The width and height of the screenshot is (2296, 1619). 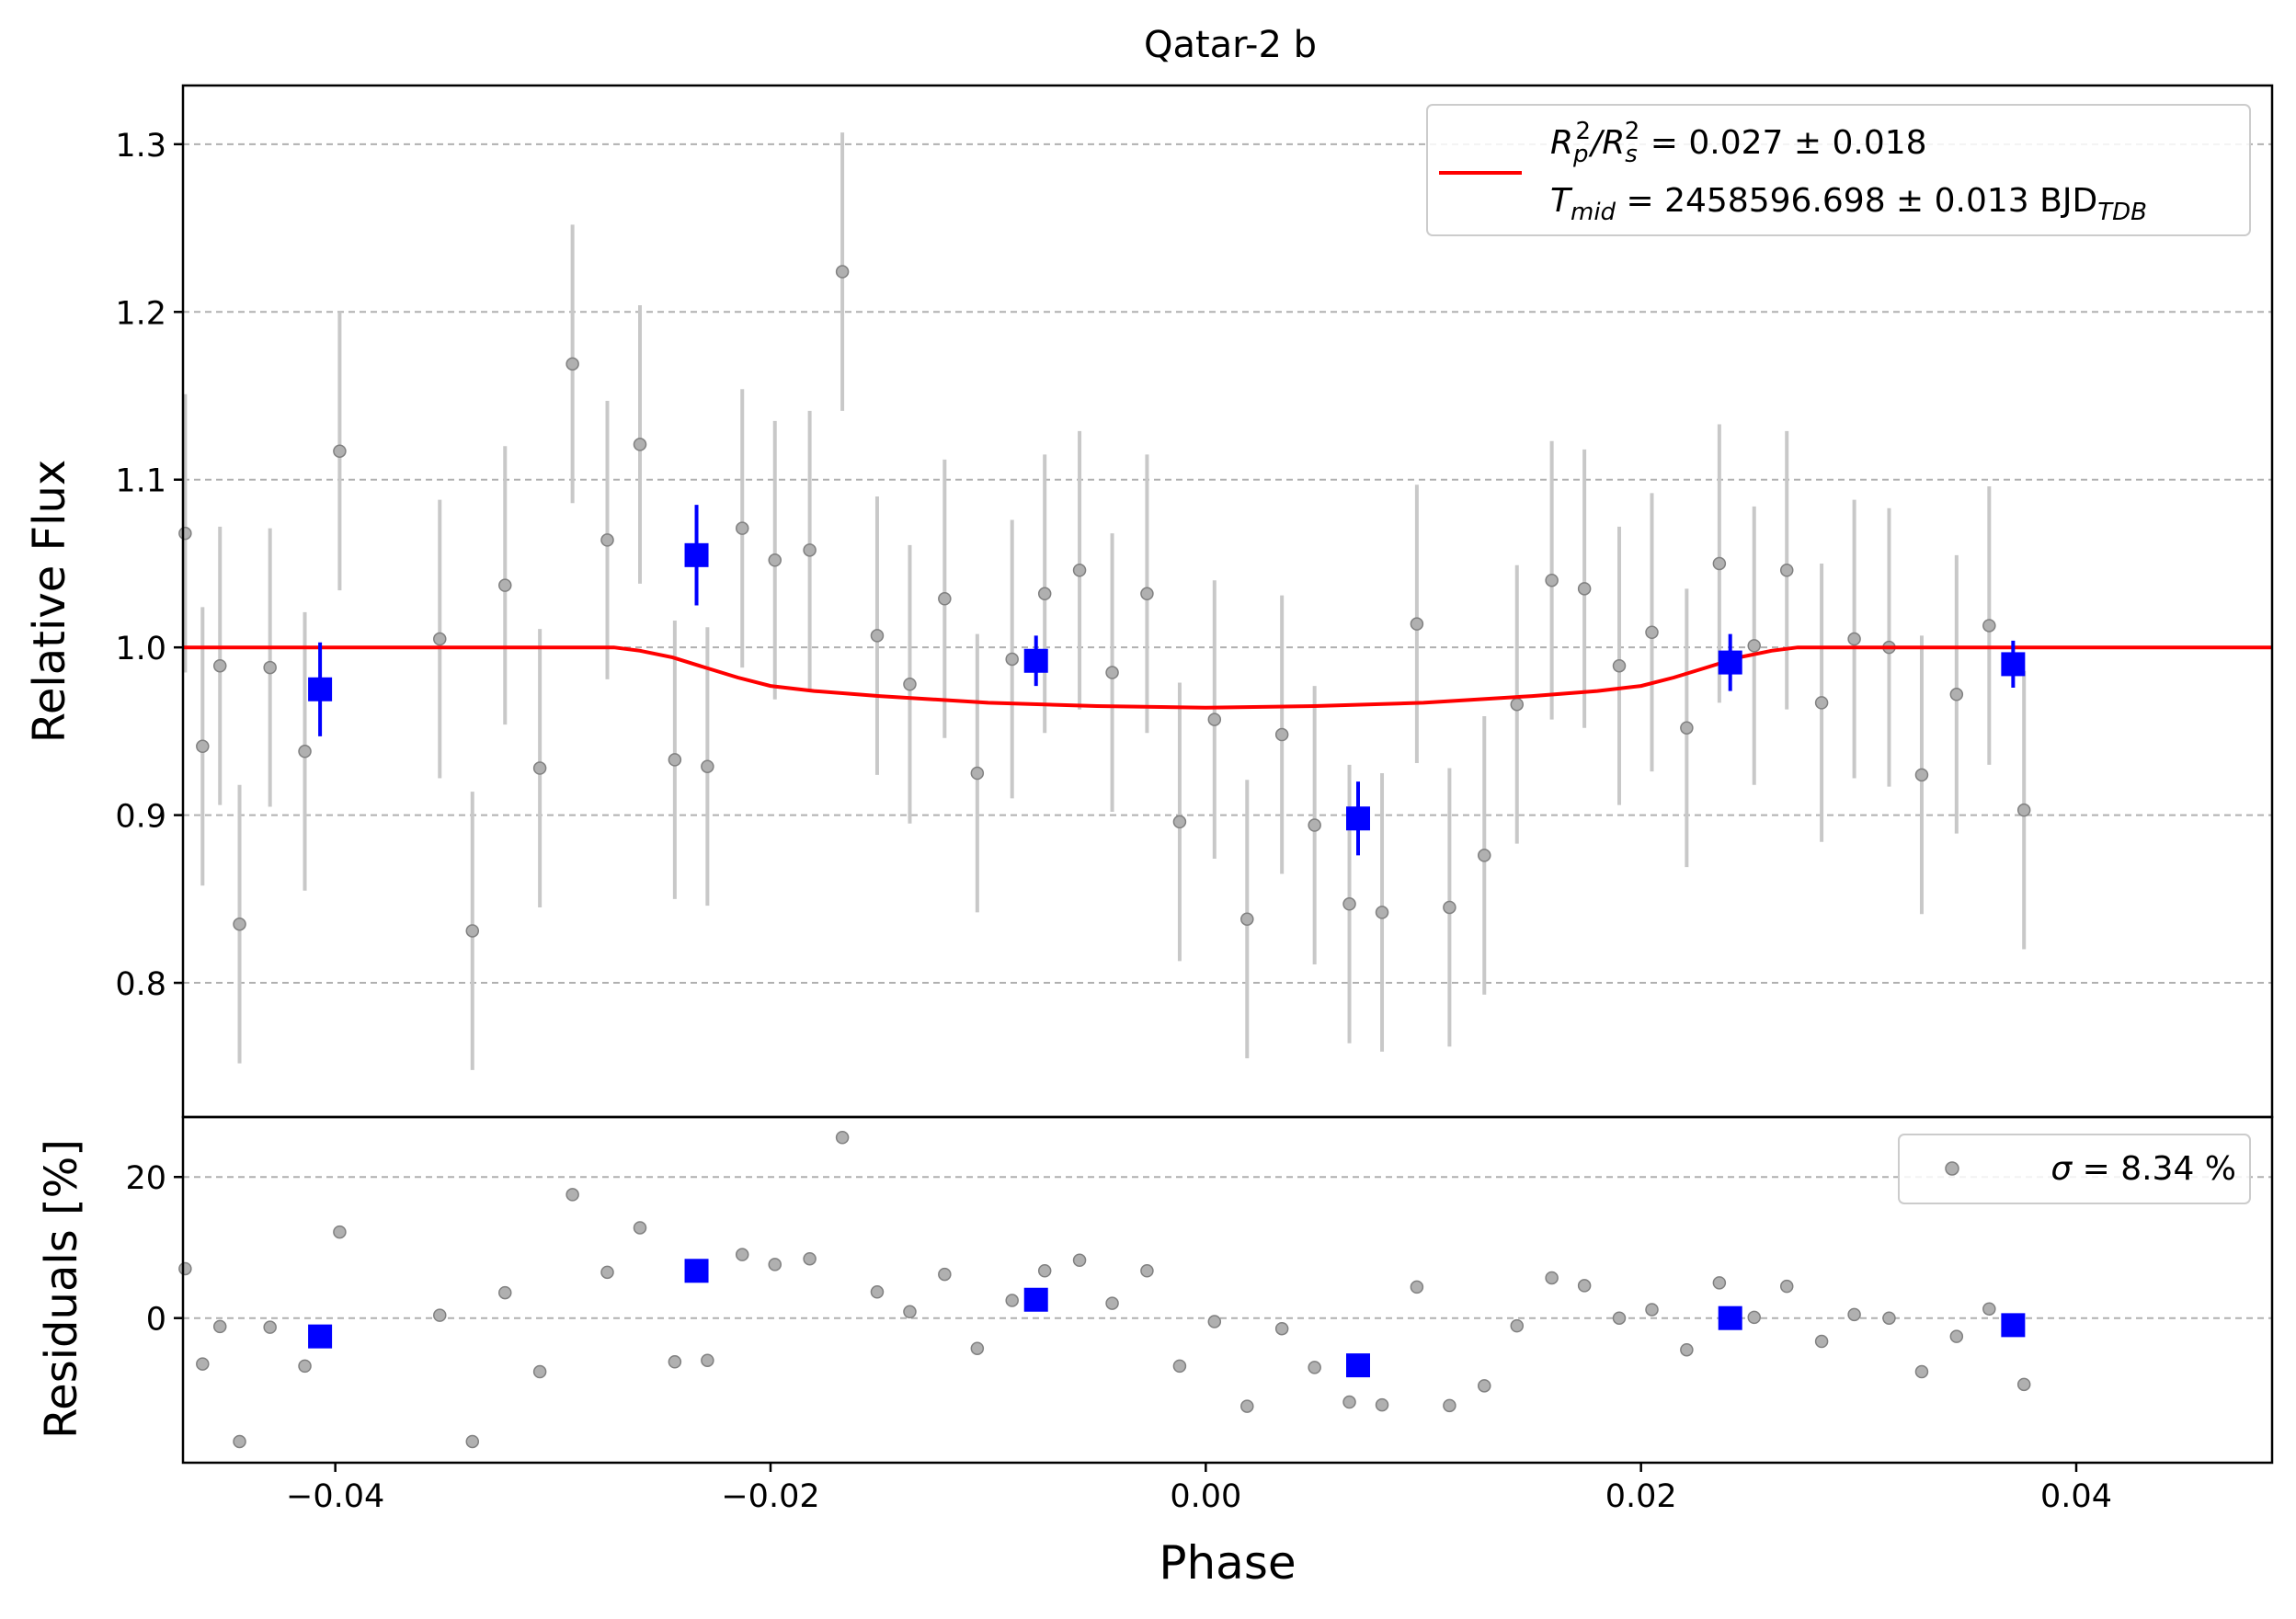 I want to click on legend-depth-sub-p: p, so click(x=1580, y=154).